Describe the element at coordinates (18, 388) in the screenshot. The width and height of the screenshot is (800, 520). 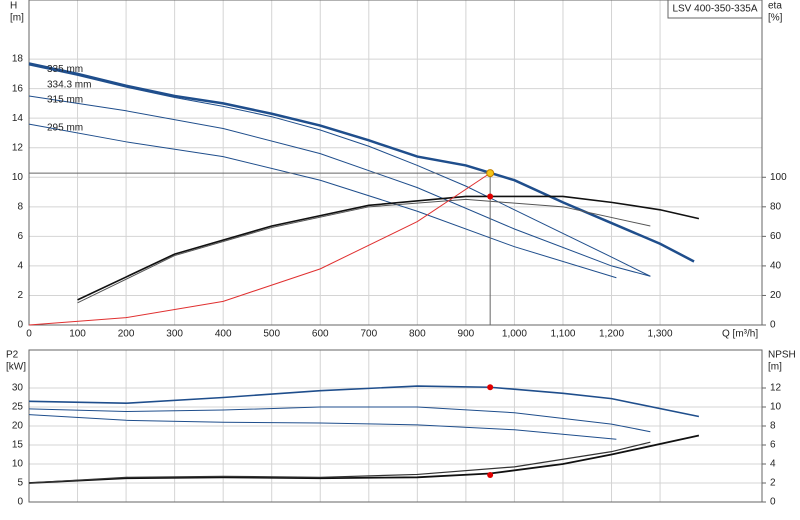
I see `y-tick-label: 30` at that location.